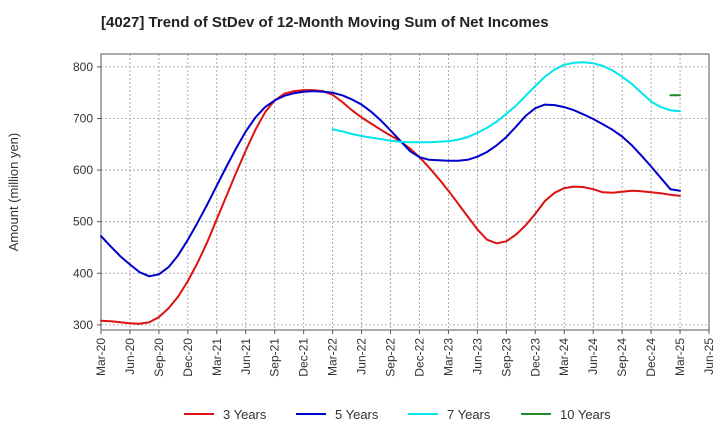 Image resolution: width=720 pixels, height=440 pixels. I want to click on y-tick-label: 700, so click(83, 118).